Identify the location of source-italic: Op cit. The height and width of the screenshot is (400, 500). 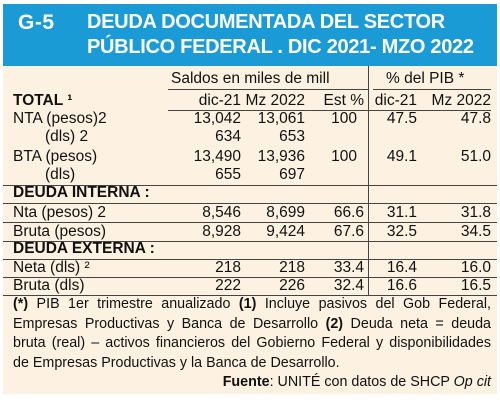
(472, 382).